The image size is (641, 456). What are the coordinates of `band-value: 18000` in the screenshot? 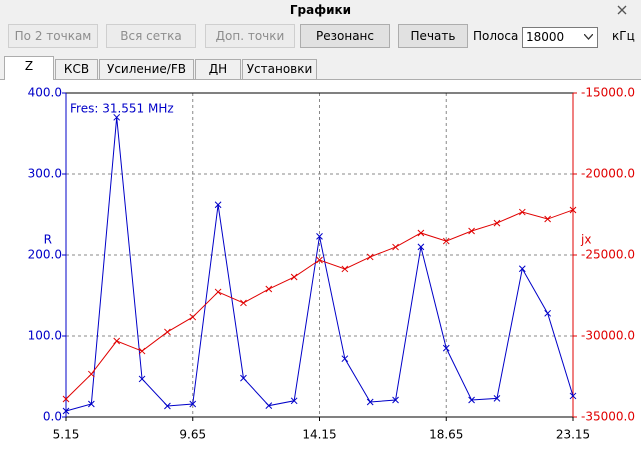 It's located at (545, 37).